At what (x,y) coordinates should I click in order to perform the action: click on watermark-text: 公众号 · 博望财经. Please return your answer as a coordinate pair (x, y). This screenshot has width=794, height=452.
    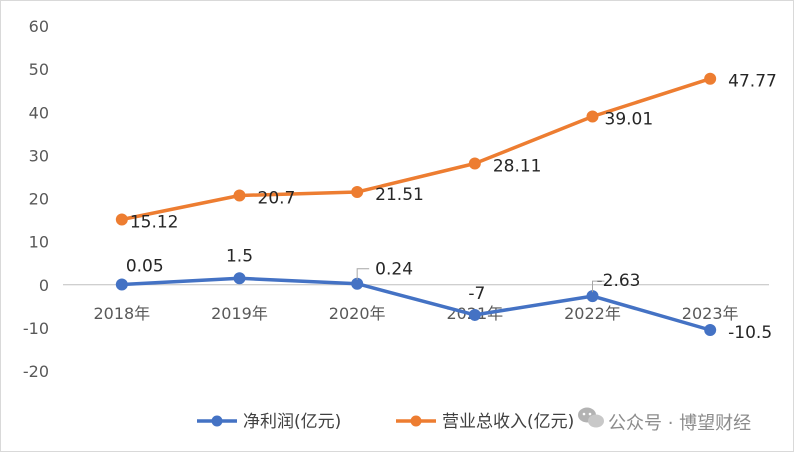
    Looking at the image, I should click on (679, 423).